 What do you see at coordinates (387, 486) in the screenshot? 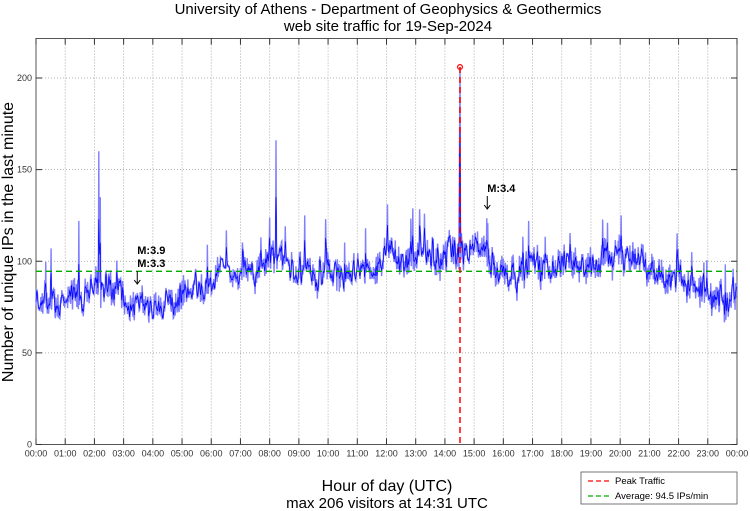
I see `x-axis-label: Hour of day (UTC)` at bounding box center [387, 486].